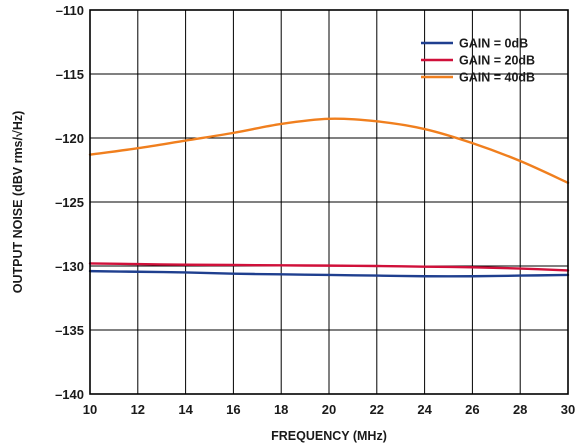 The height and width of the screenshot is (448, 584). What do you see at coordinates (281, 409) in the screenshot?
I see `x-tick-label: 18` at bounding box center [281, 409].